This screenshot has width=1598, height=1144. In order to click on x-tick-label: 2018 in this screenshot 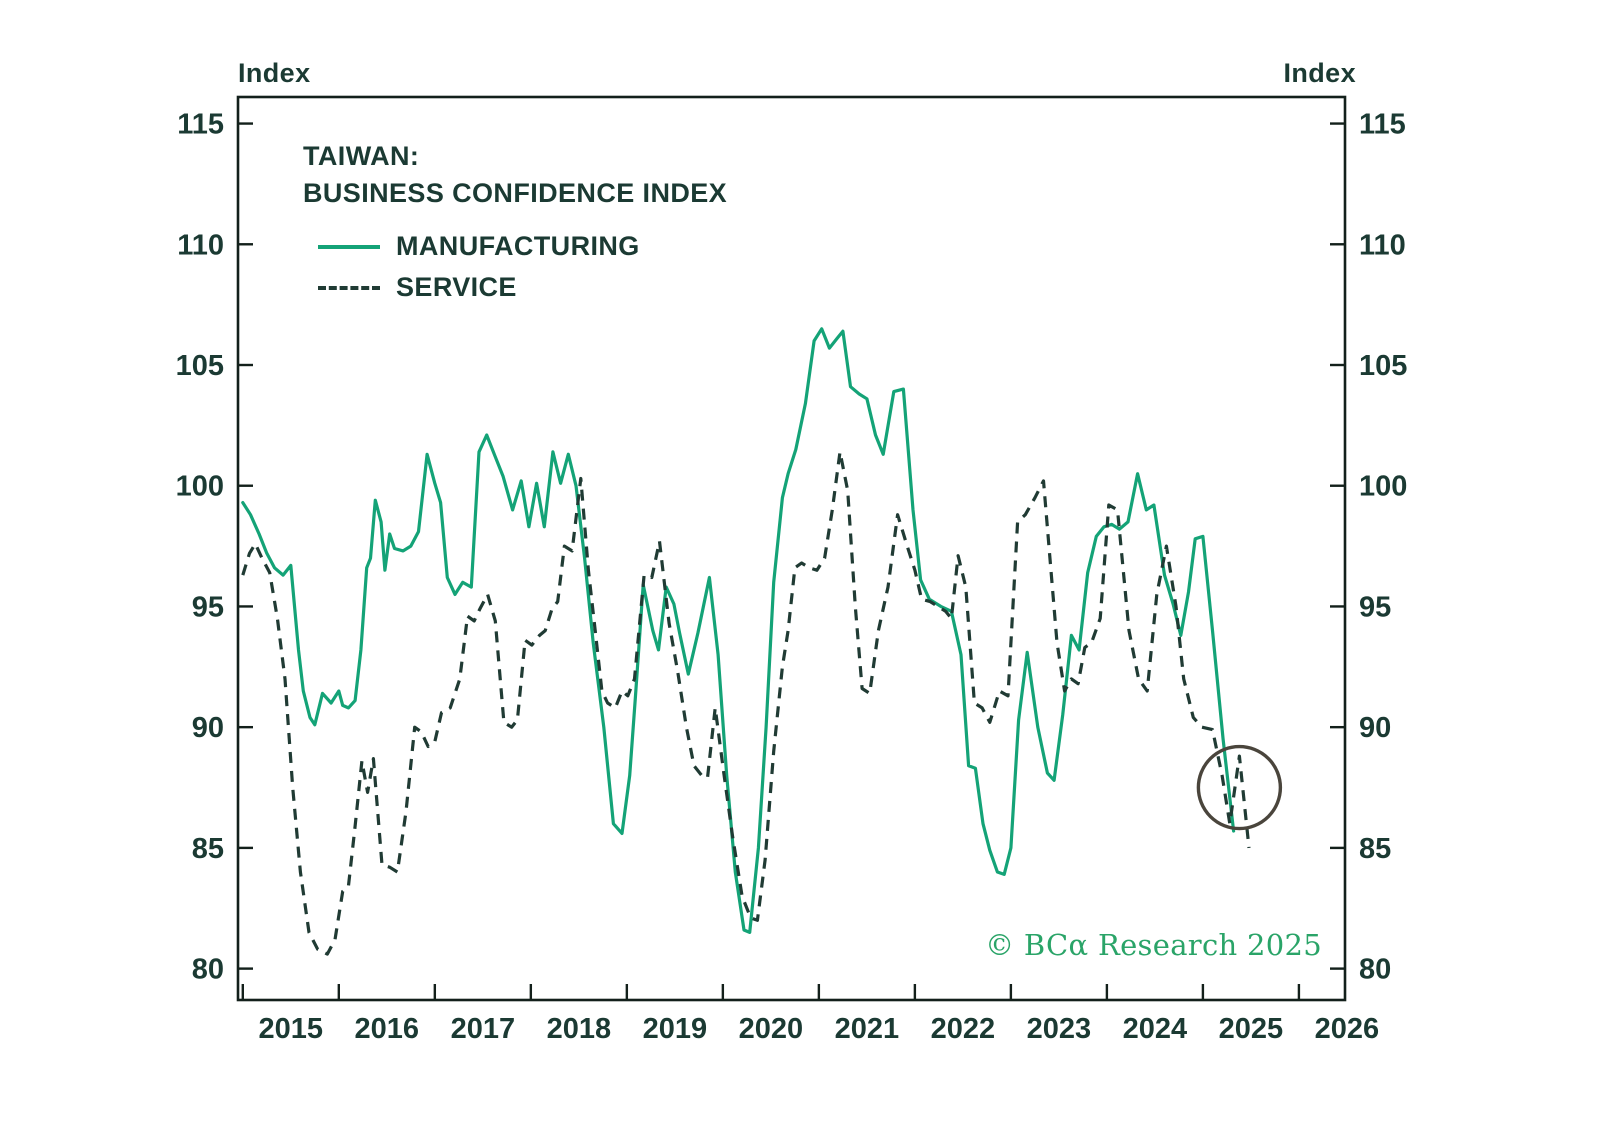, I will do `click(579, 1029)`.